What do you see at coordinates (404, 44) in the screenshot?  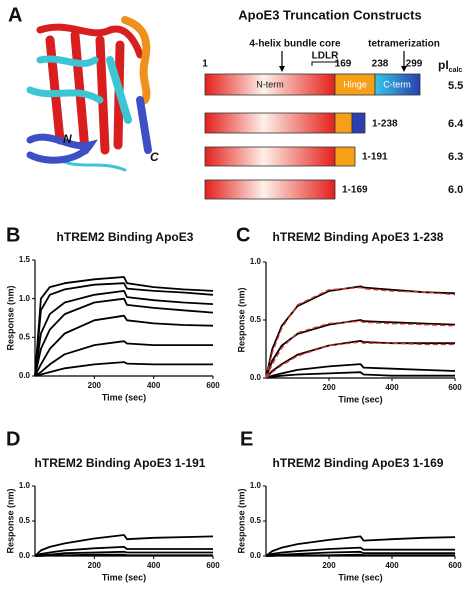 I see `annotation: tetramerization` at bounding box center [404, 44].